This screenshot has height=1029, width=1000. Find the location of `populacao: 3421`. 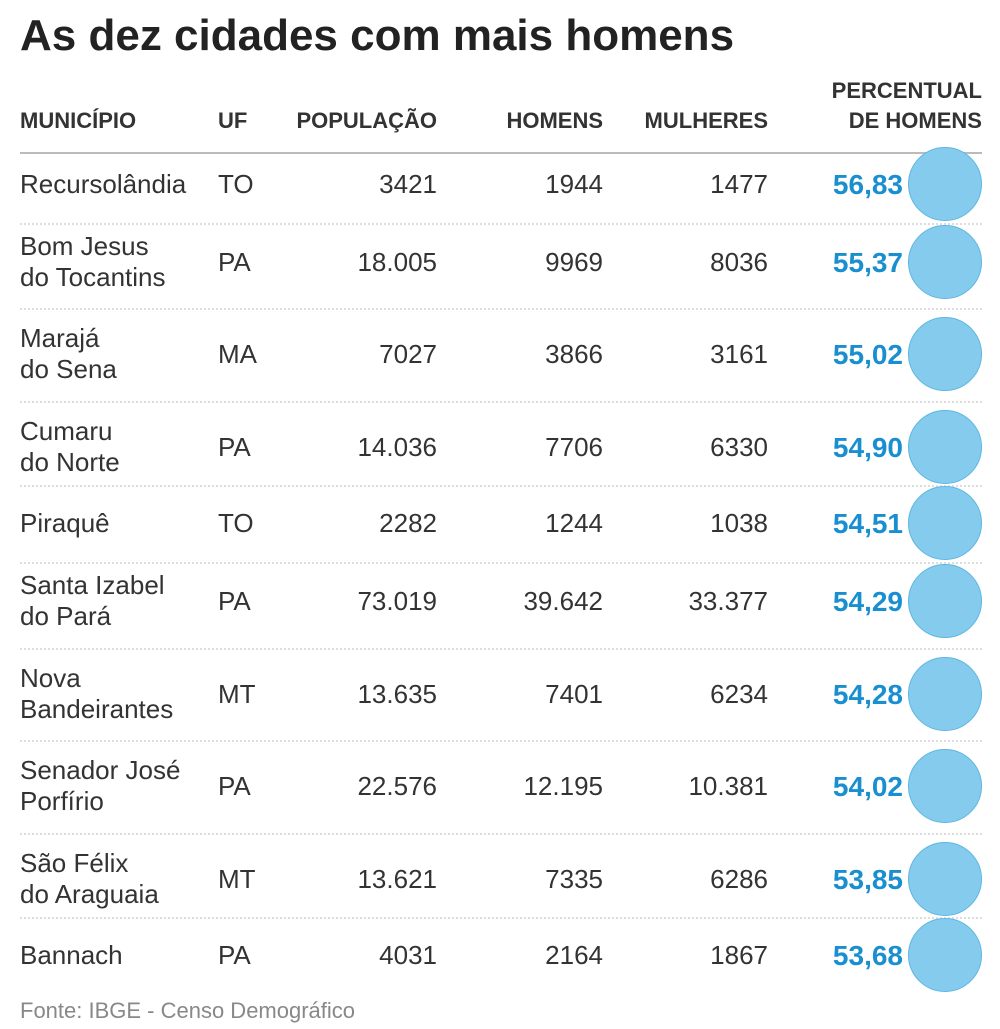

populacao: 3421 is located at coordinates (408, 183).